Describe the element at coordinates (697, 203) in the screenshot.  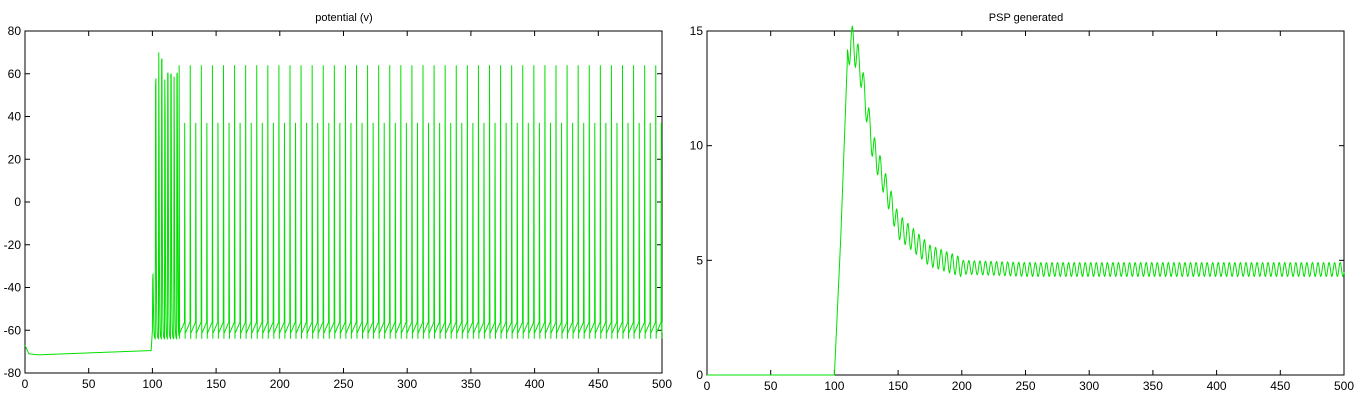
I see `y-tick-labels: 0 5 10 15` at that location.